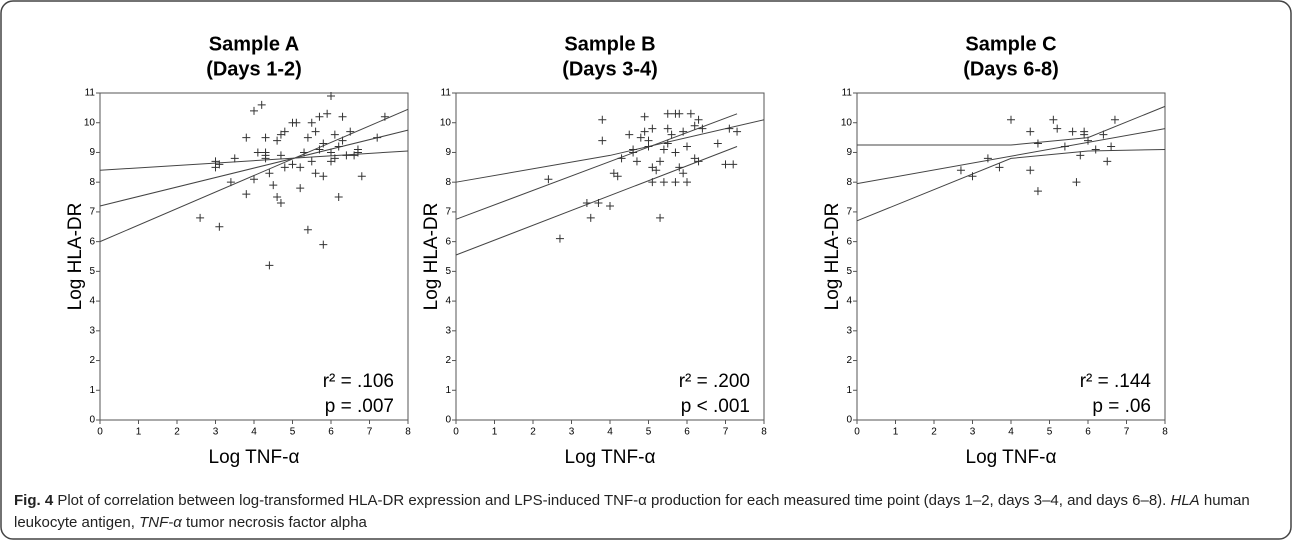 The width and height of the screenshot is (1292, 540). Describe the element at coordinates (160, 522) in the screenshot. I see `caption-text: TNF-α` at that location.